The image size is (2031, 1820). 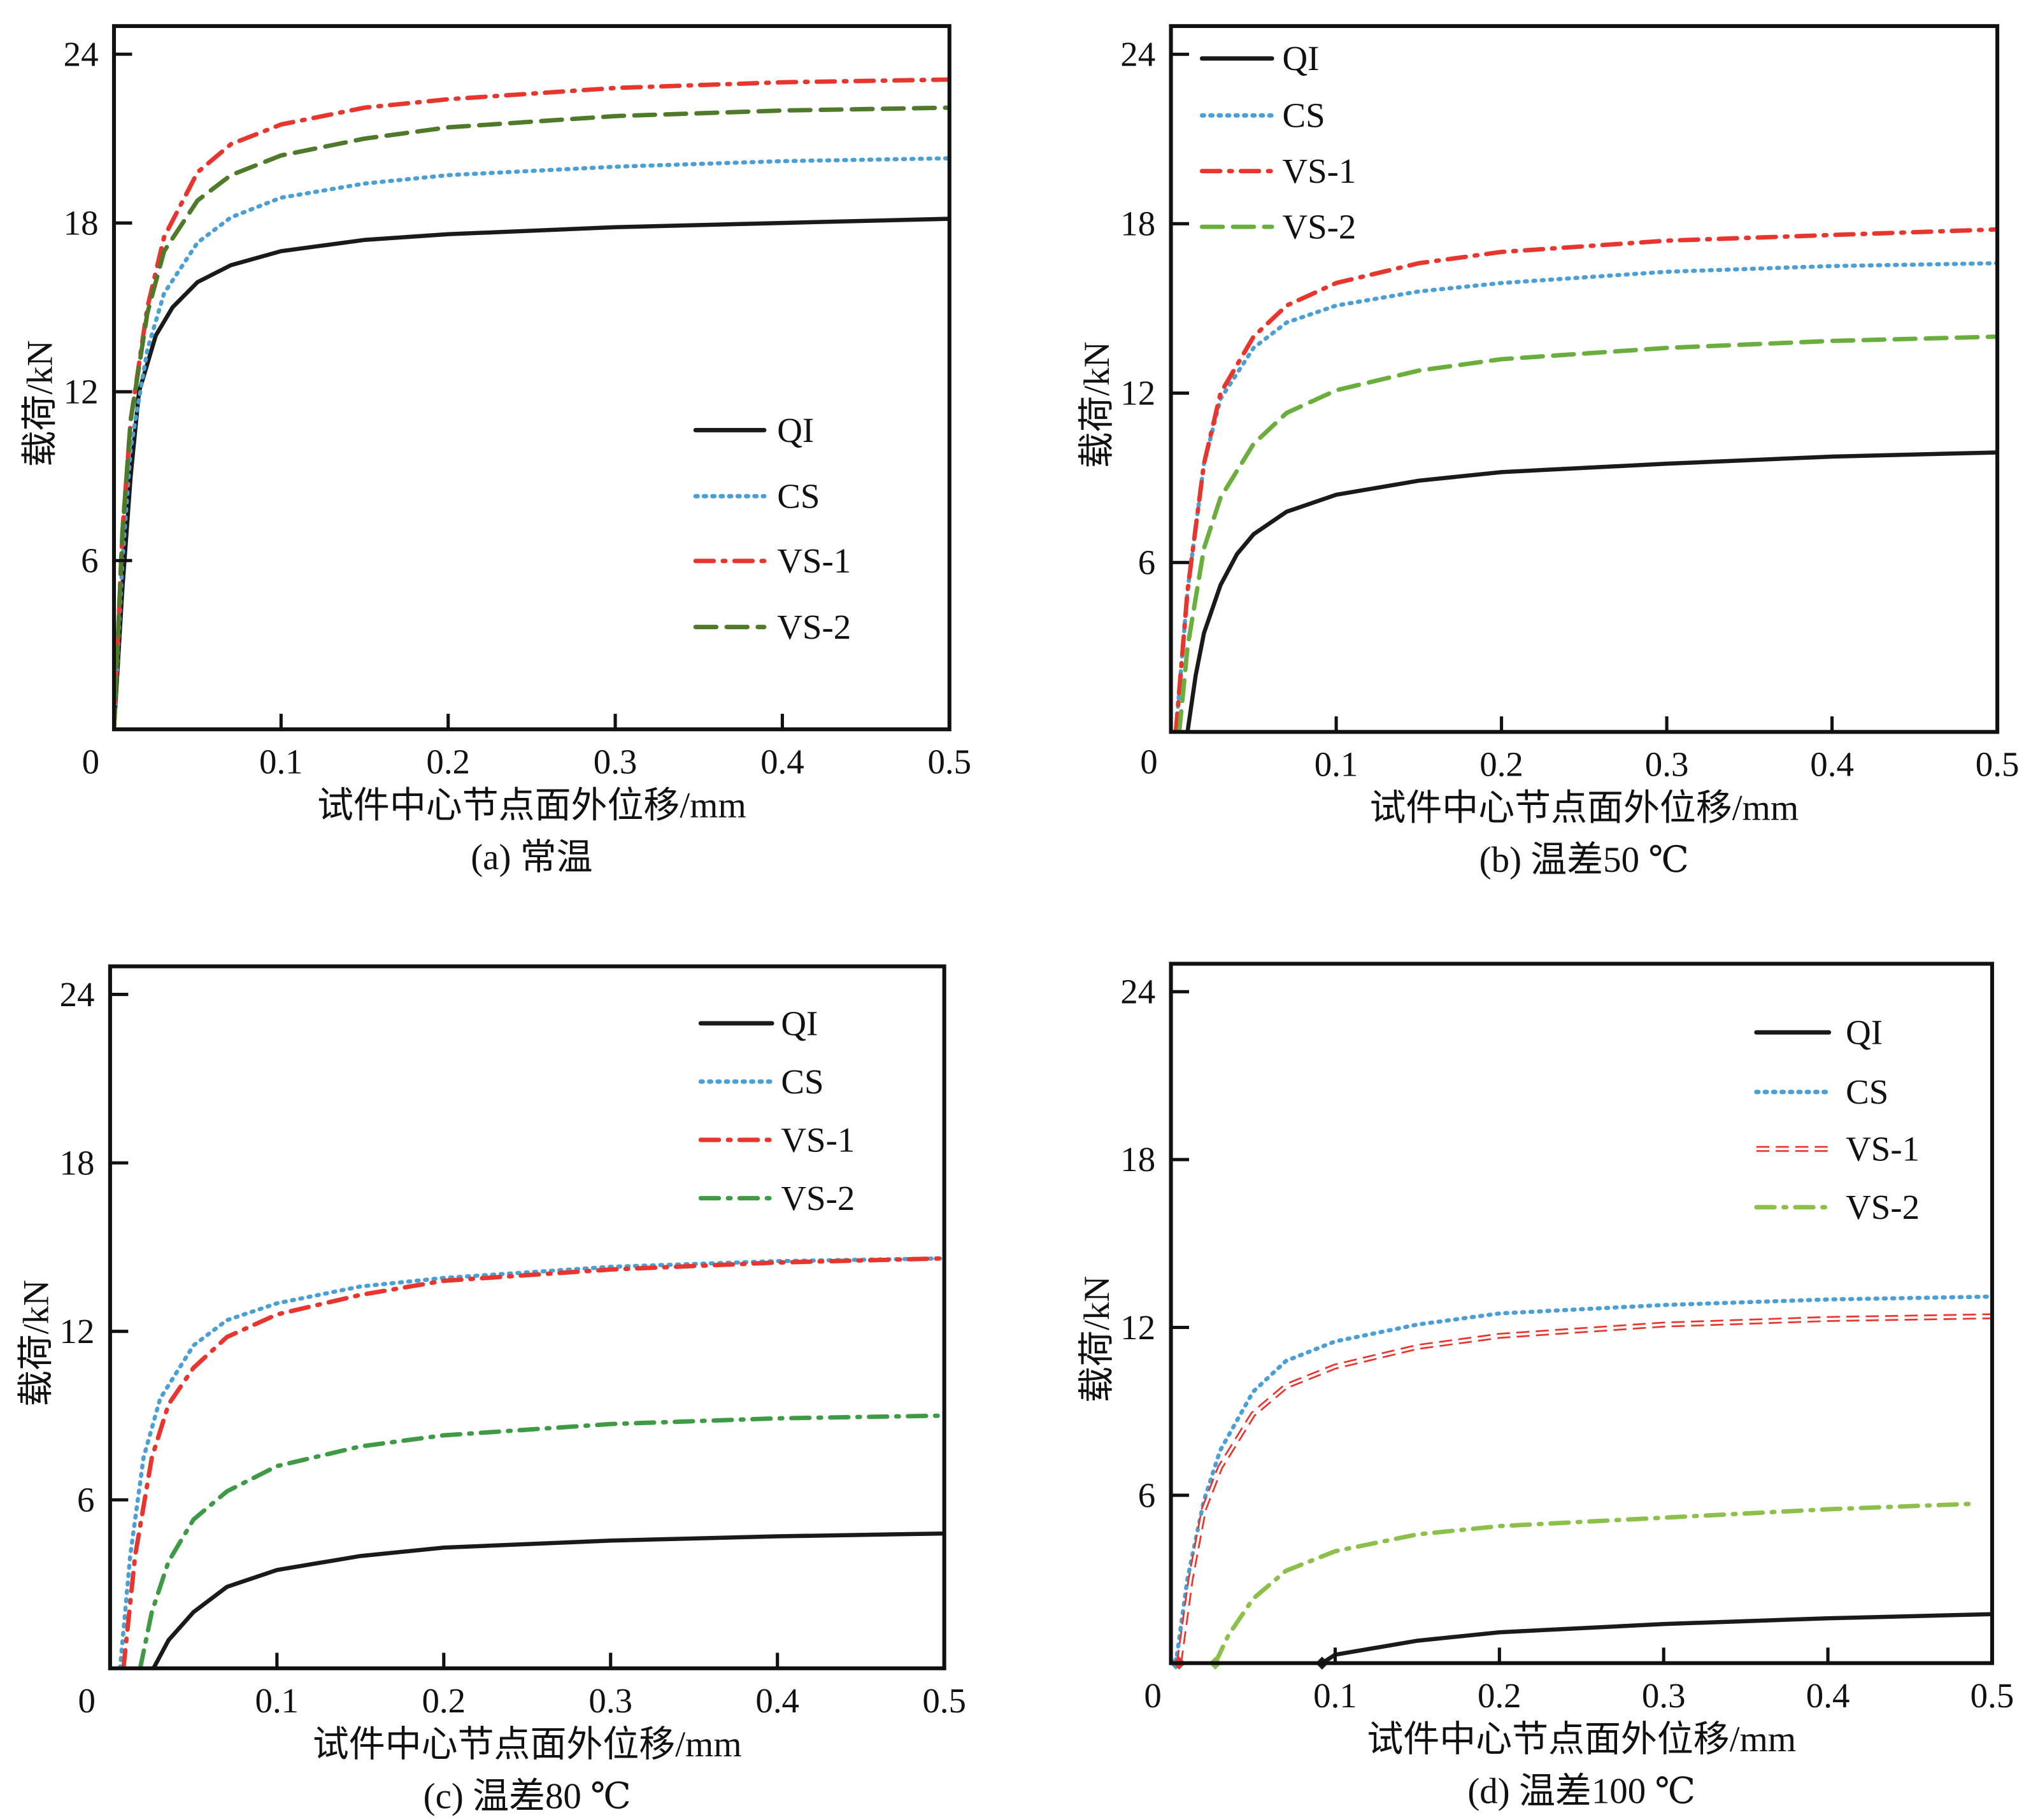 I want to click on panel-caption: (a) 常温, so click(x=531, y=858).